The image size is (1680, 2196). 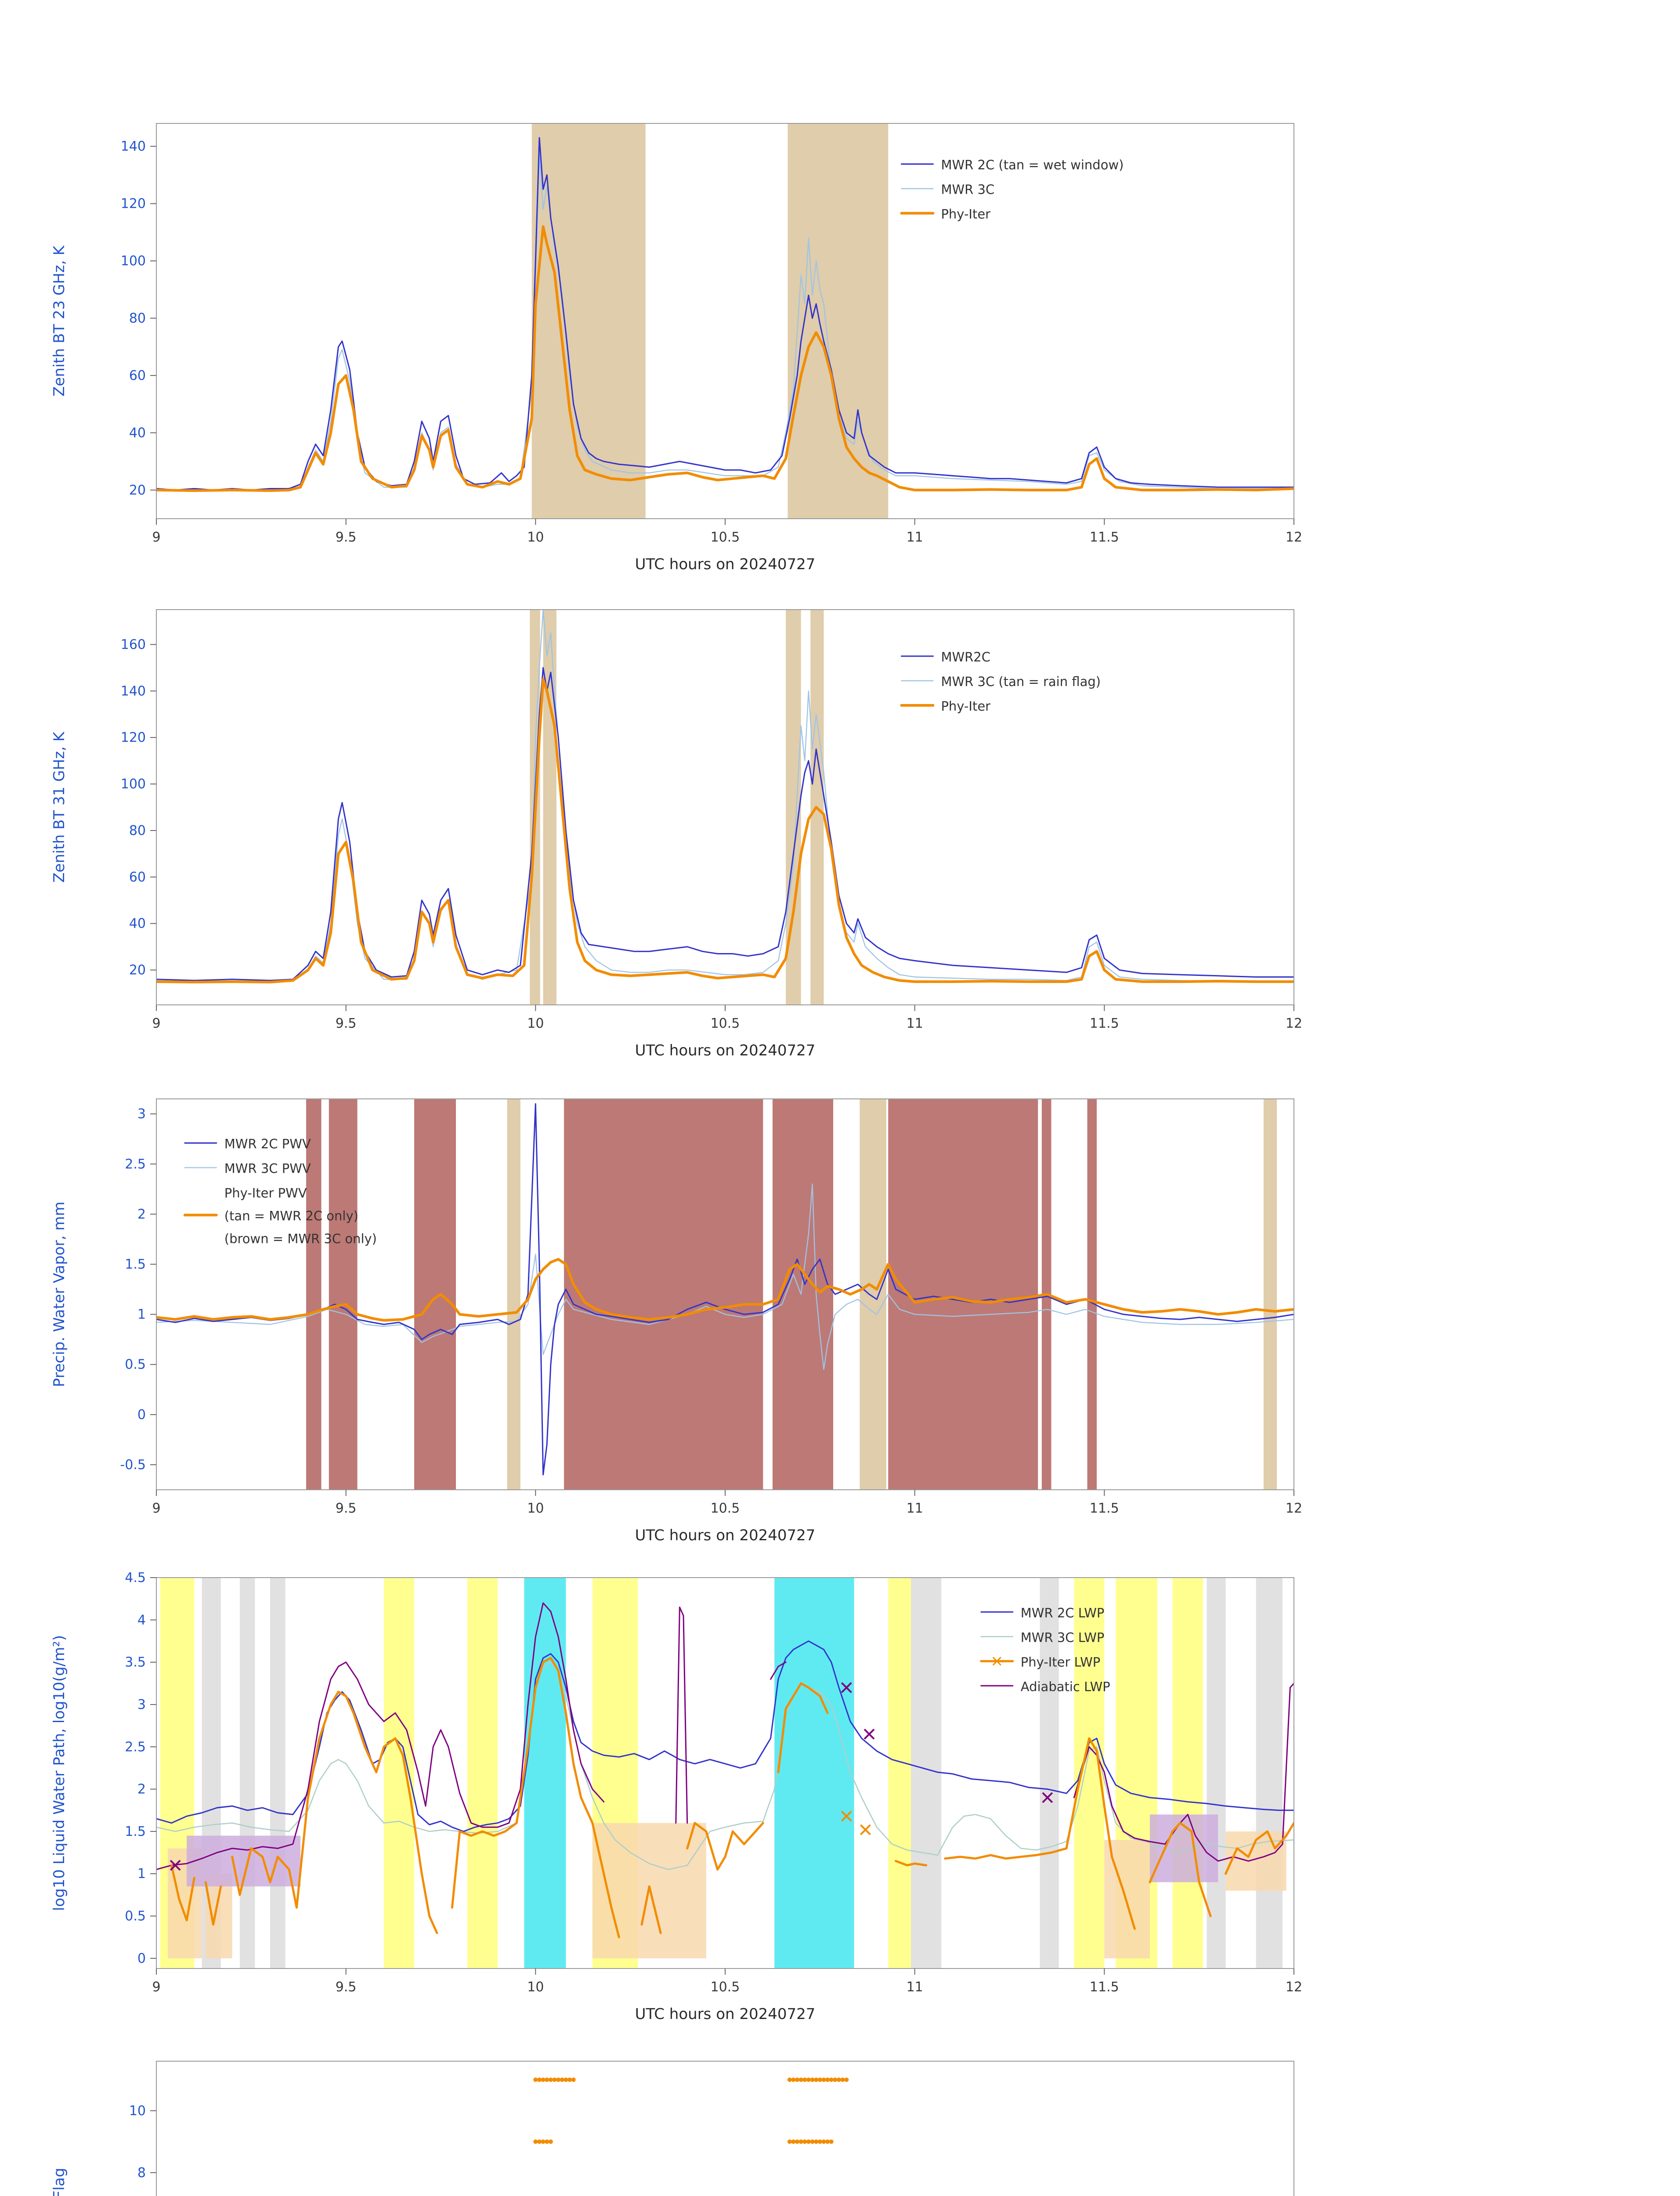 I want to click on legend-label: (brown = MWR 3C only), so click(x=301, y=1239).